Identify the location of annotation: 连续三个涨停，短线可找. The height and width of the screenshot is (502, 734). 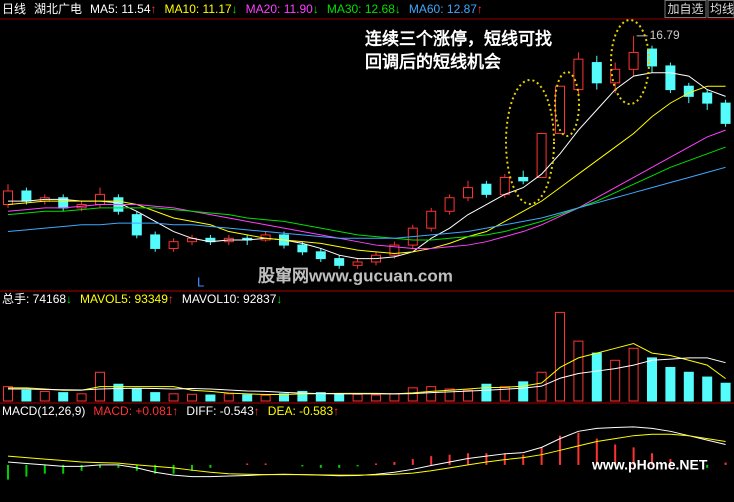
(458, 38).